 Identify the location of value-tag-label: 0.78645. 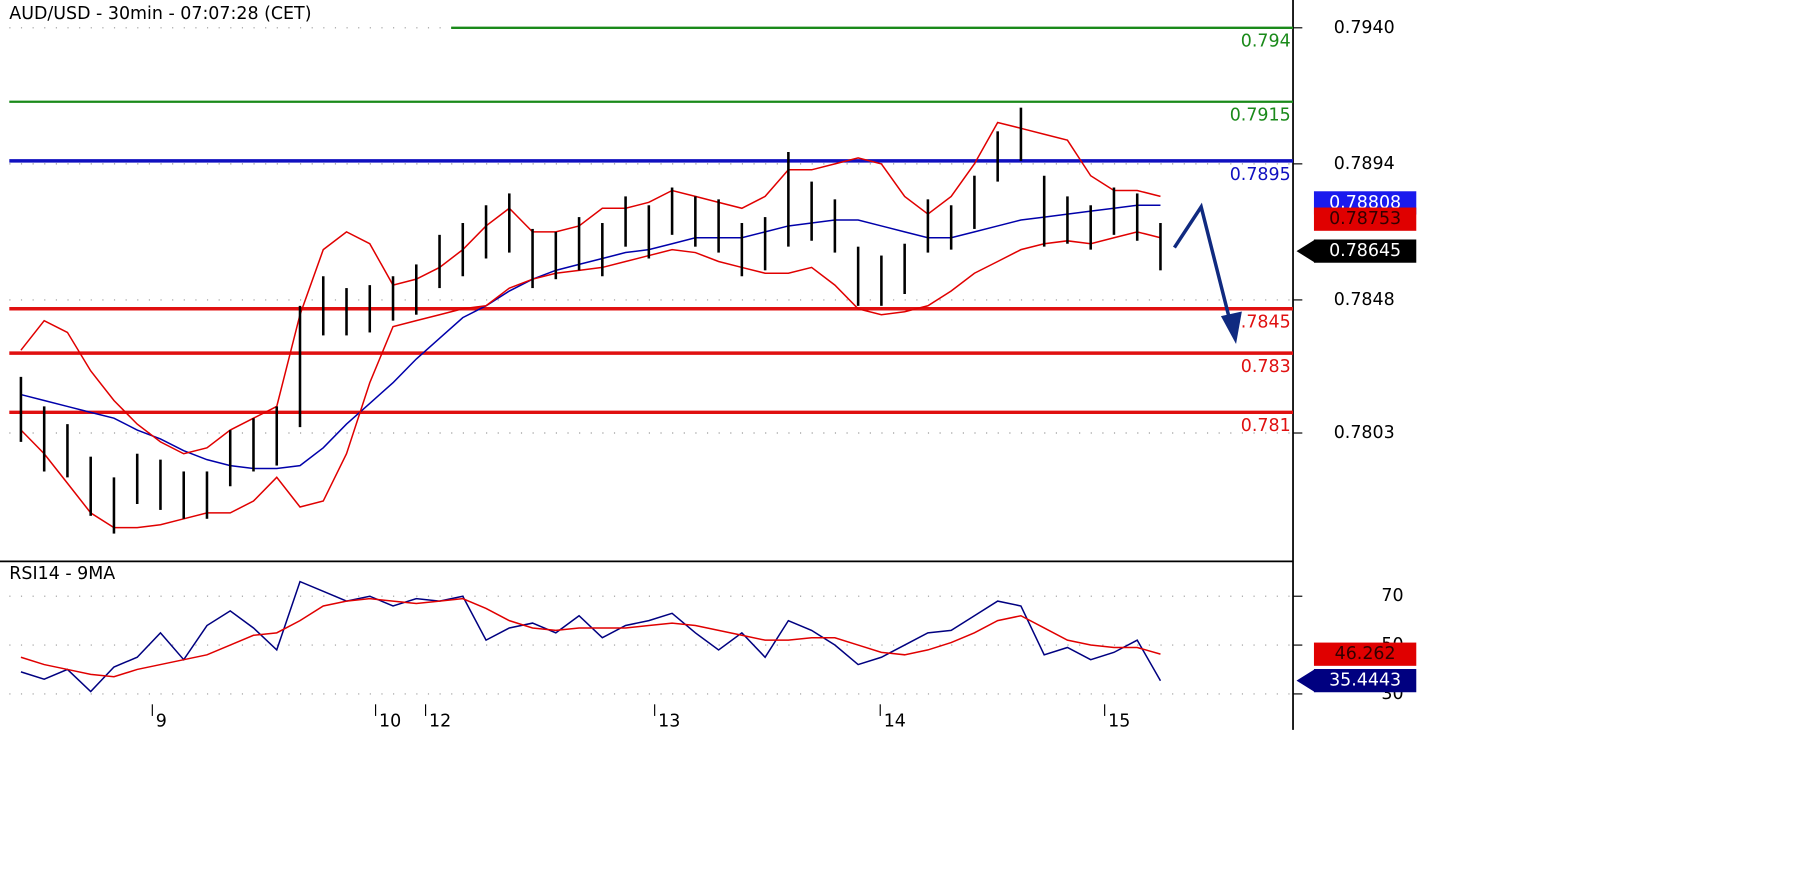
(1365, 251).